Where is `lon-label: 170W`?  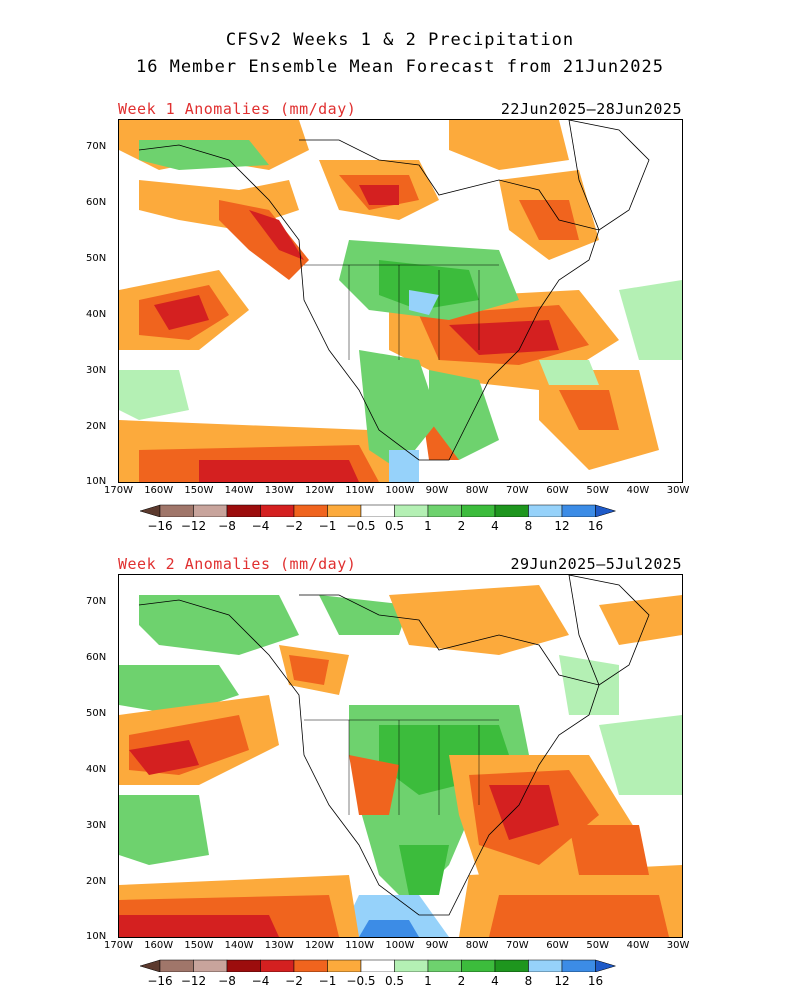 lon-label: 170W is located at coordinates (118, 945).